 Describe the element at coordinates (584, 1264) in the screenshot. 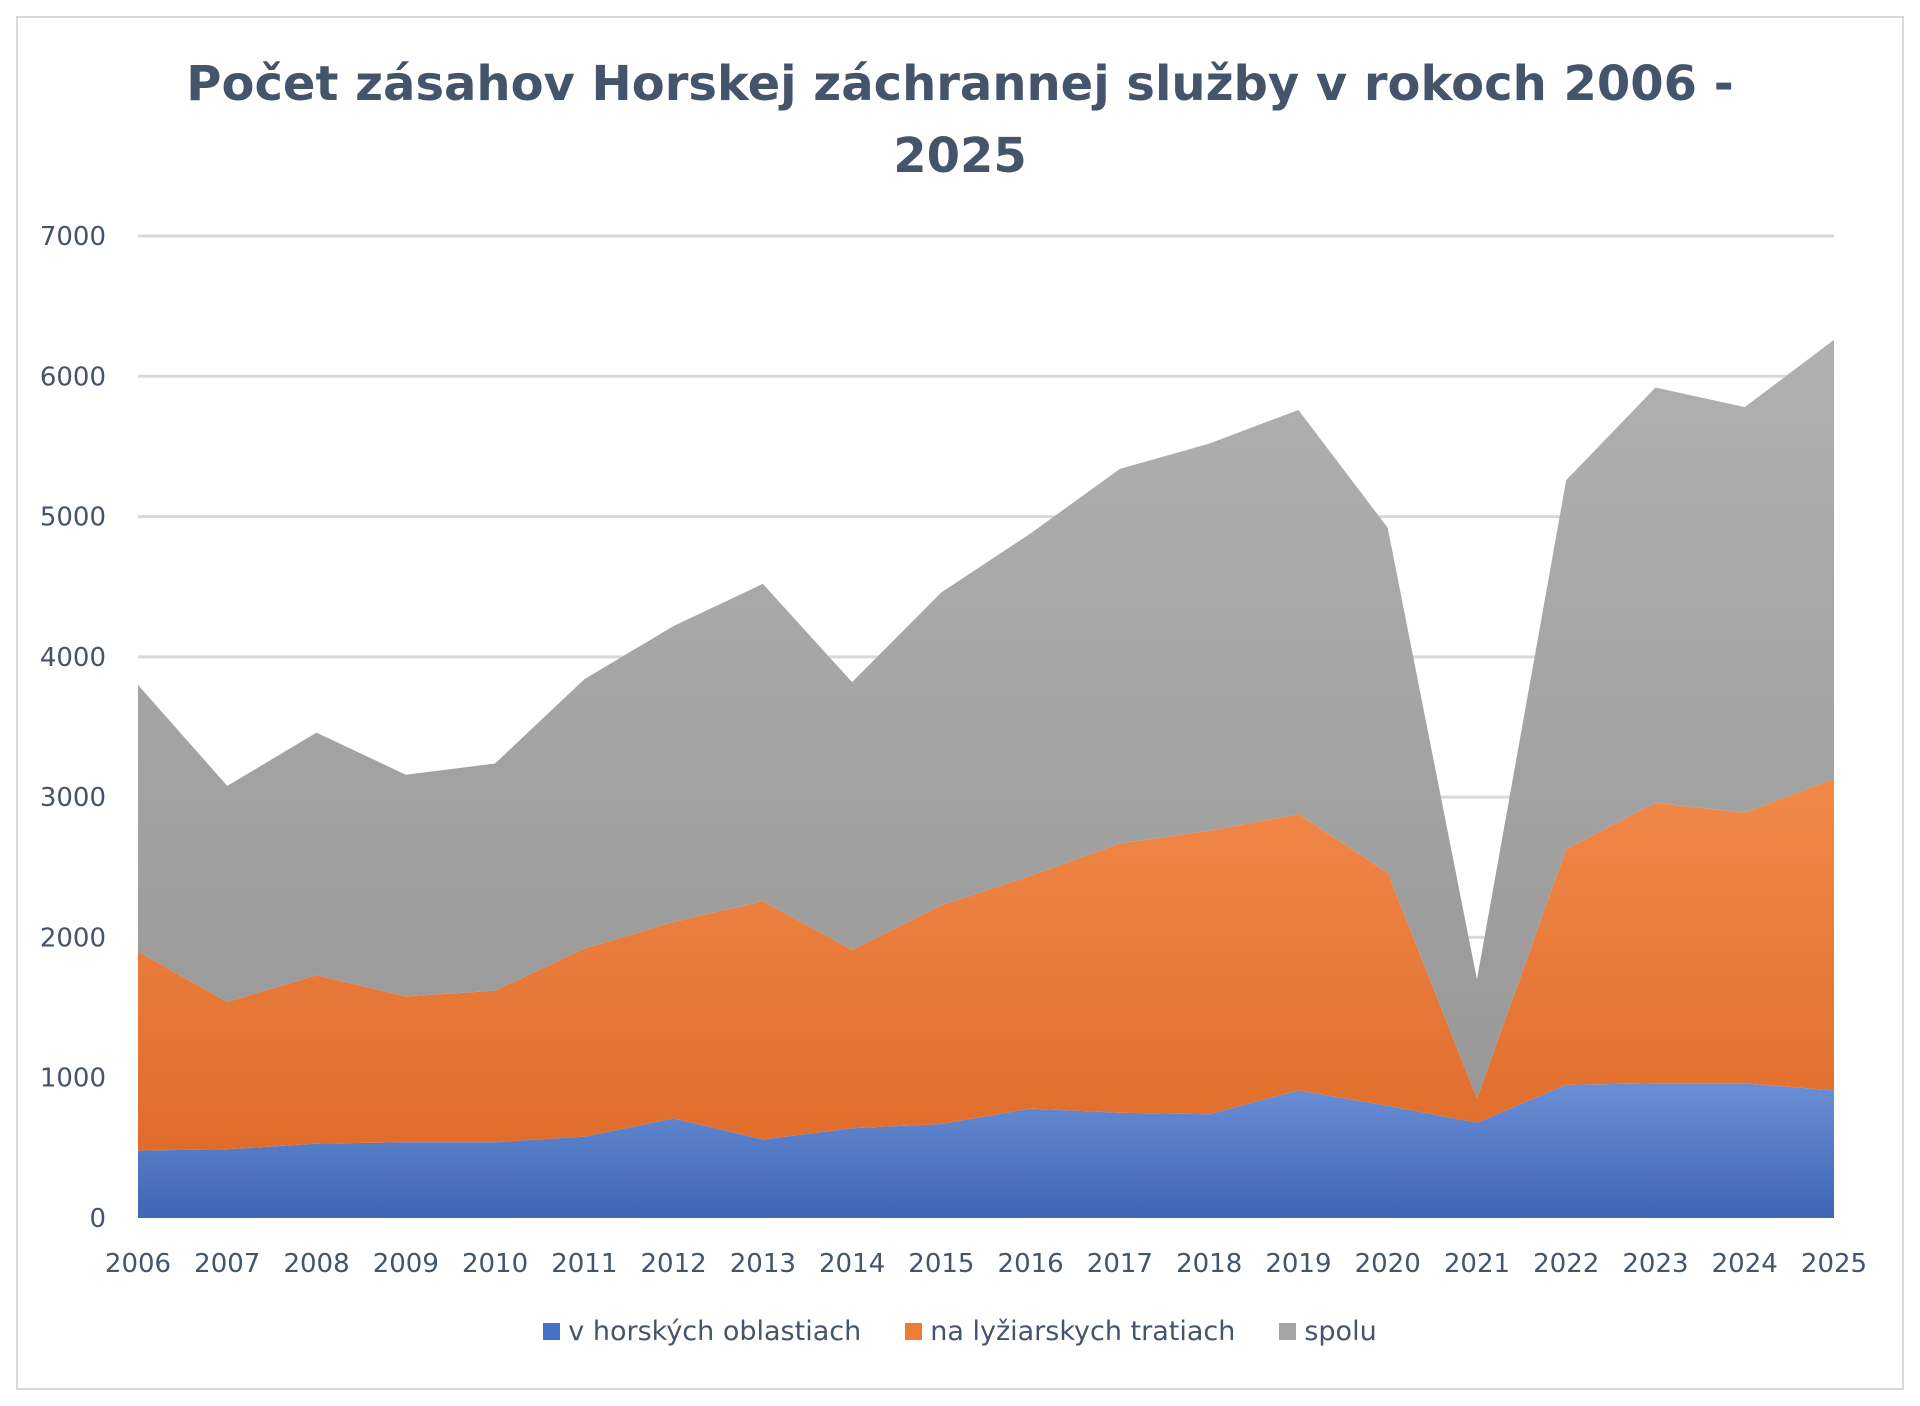

I see `x-tick-label: 2011` at that location.